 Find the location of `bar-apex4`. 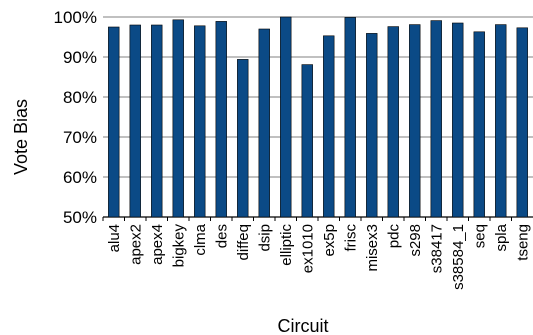

bar-apex4 is located at coordinates (157, 121).